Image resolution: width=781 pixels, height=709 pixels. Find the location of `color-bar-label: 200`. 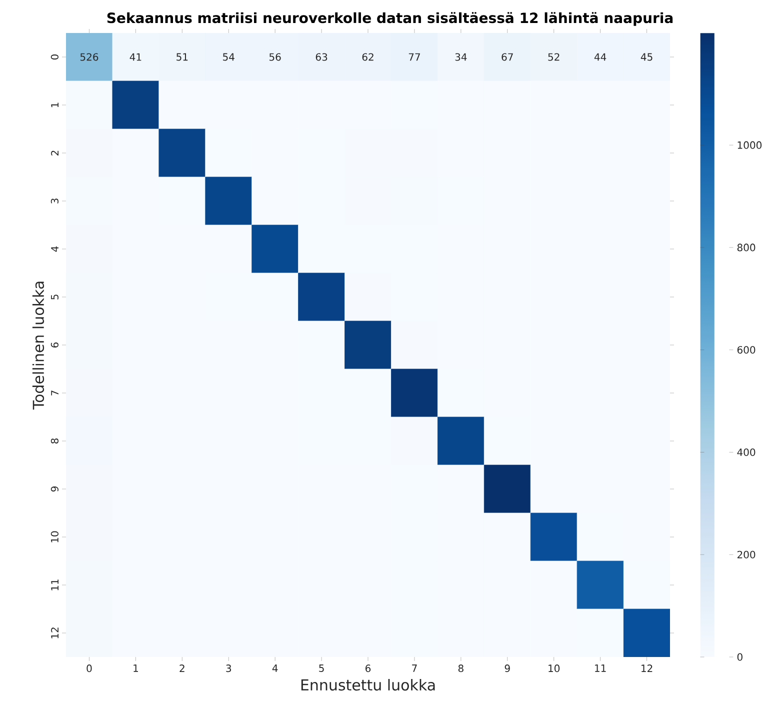

color-bar-label: 200 is located at coordinates (746, 554).